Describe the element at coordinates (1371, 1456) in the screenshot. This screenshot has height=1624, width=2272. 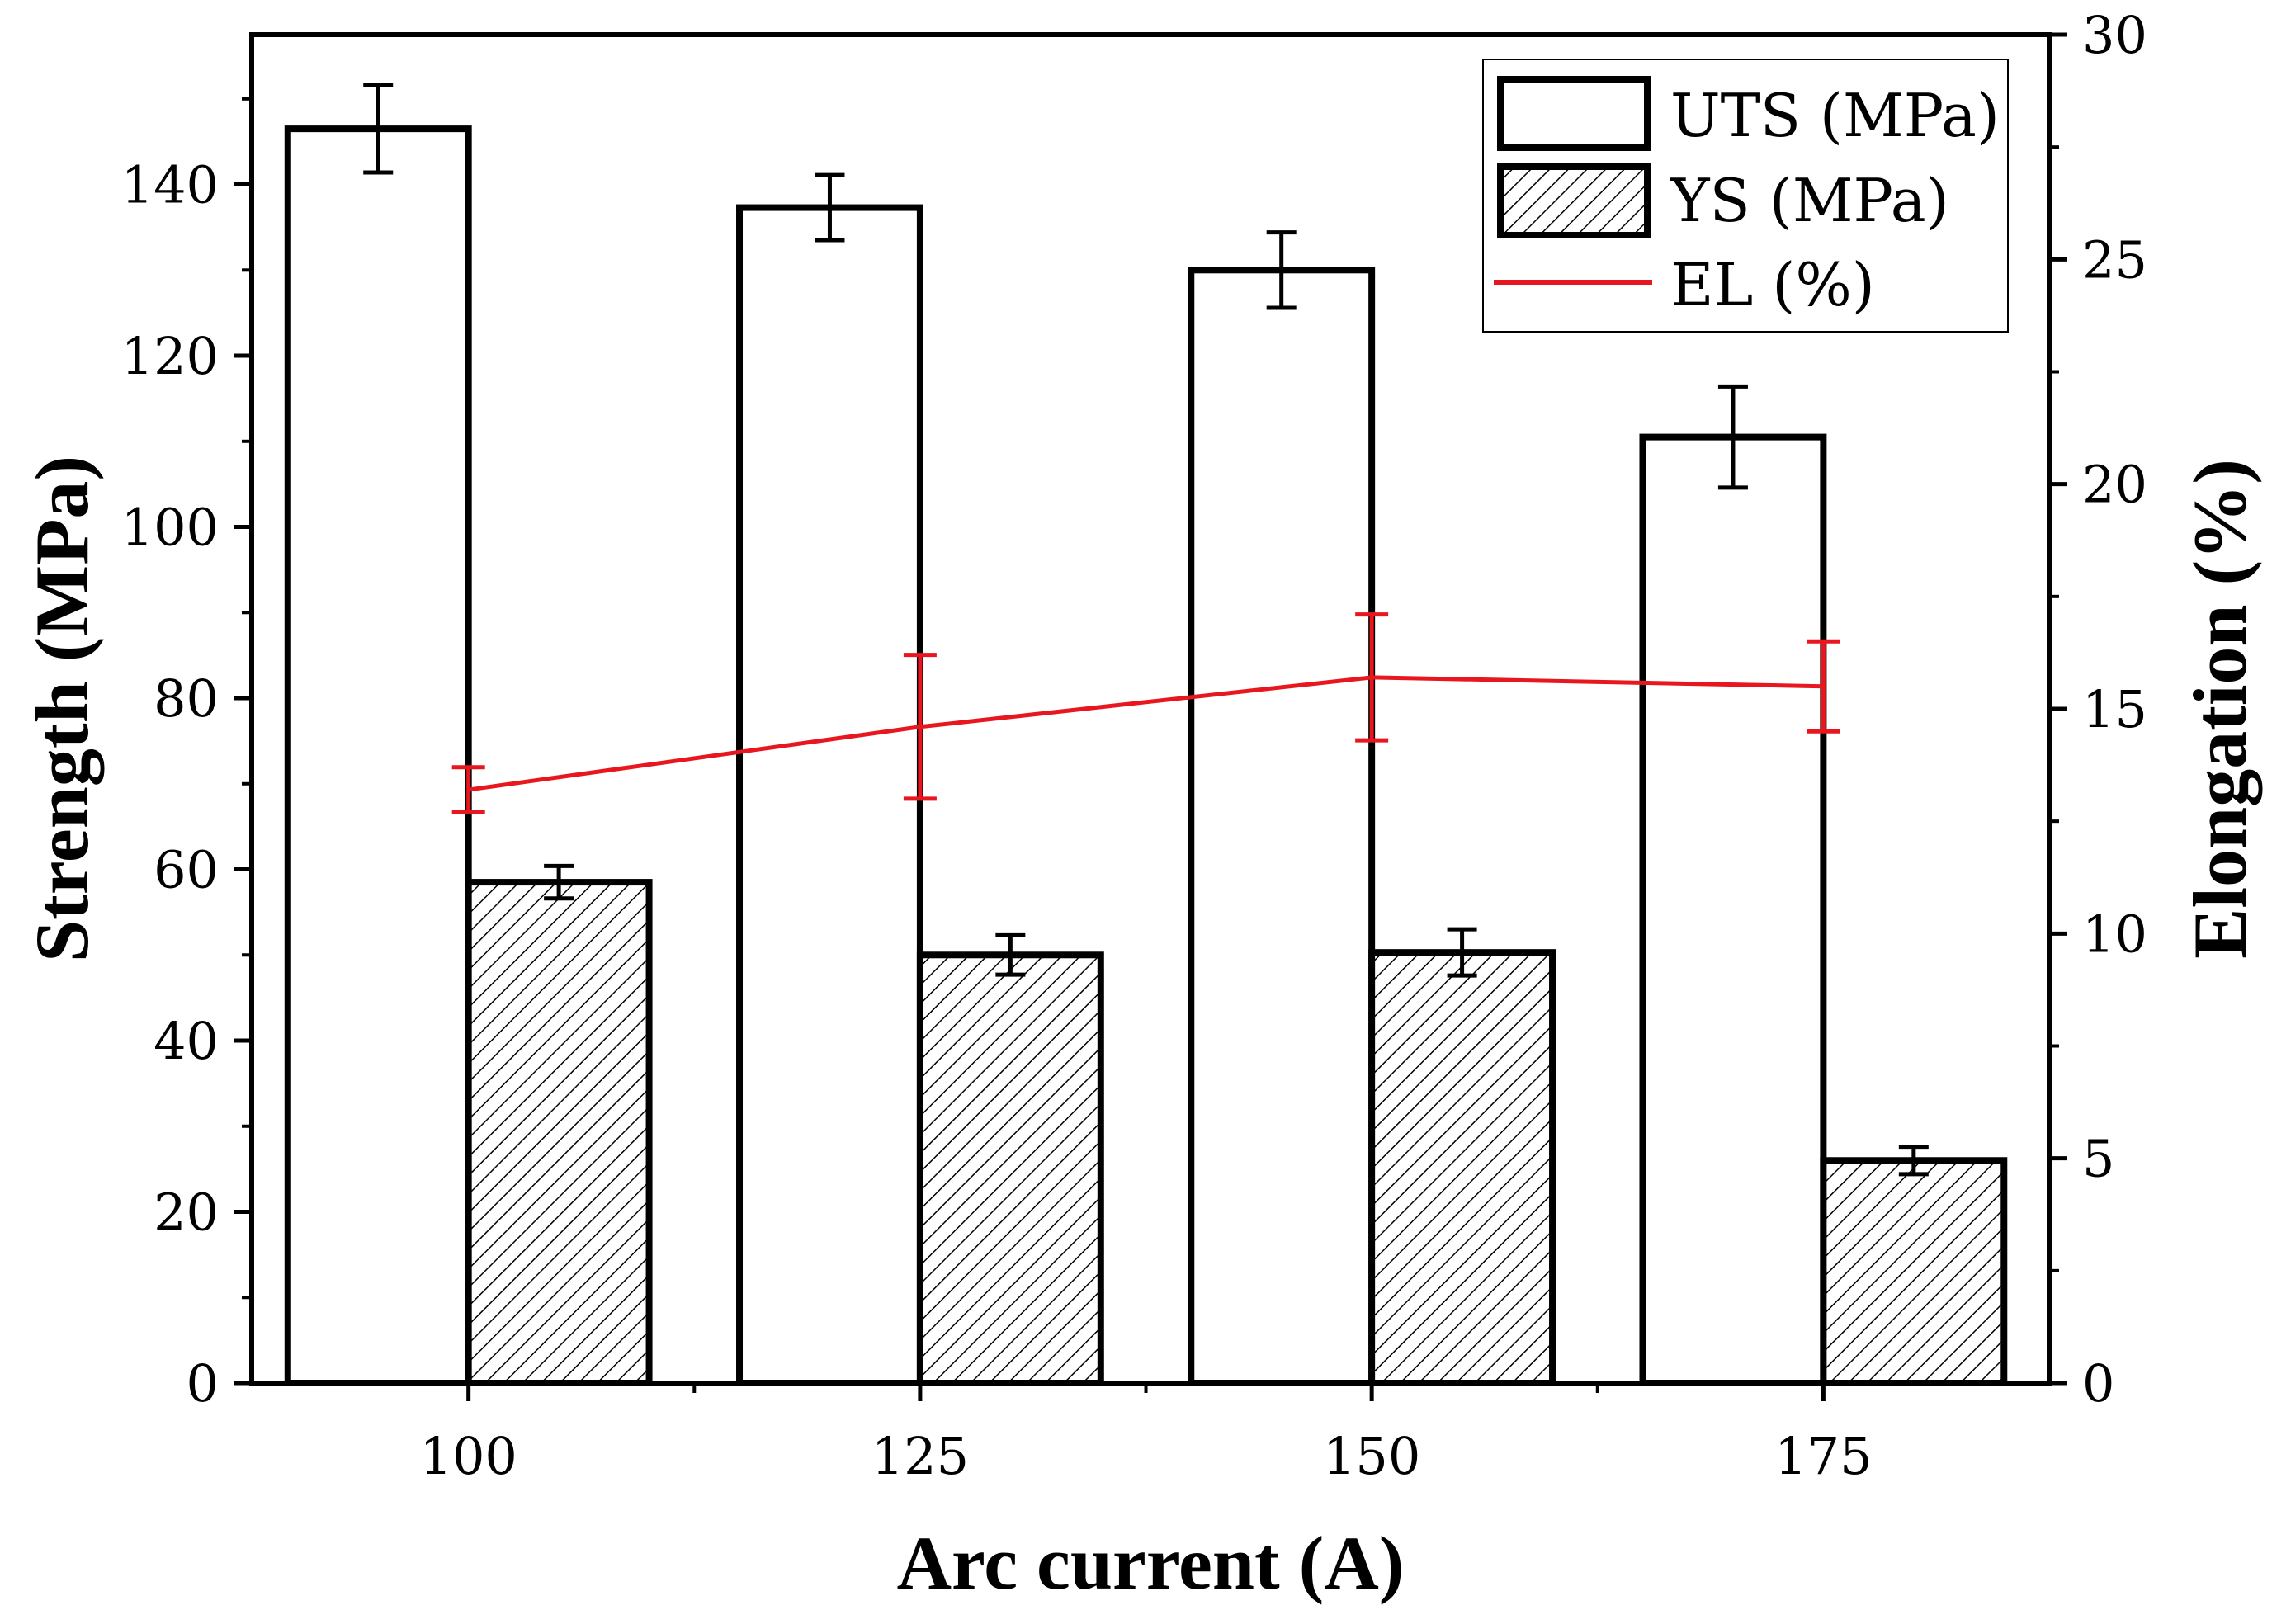
I see `x-tick-label: 150` at that location.